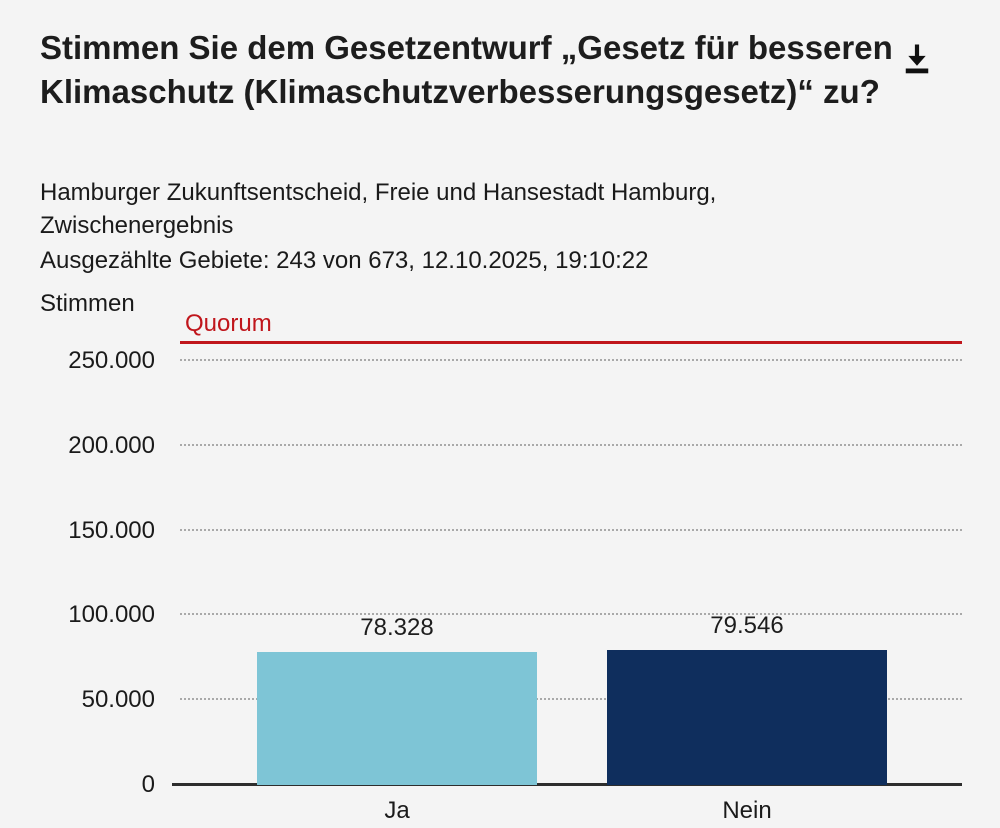  I want to click on y-tick-label: 200.000, so click(111, 445).